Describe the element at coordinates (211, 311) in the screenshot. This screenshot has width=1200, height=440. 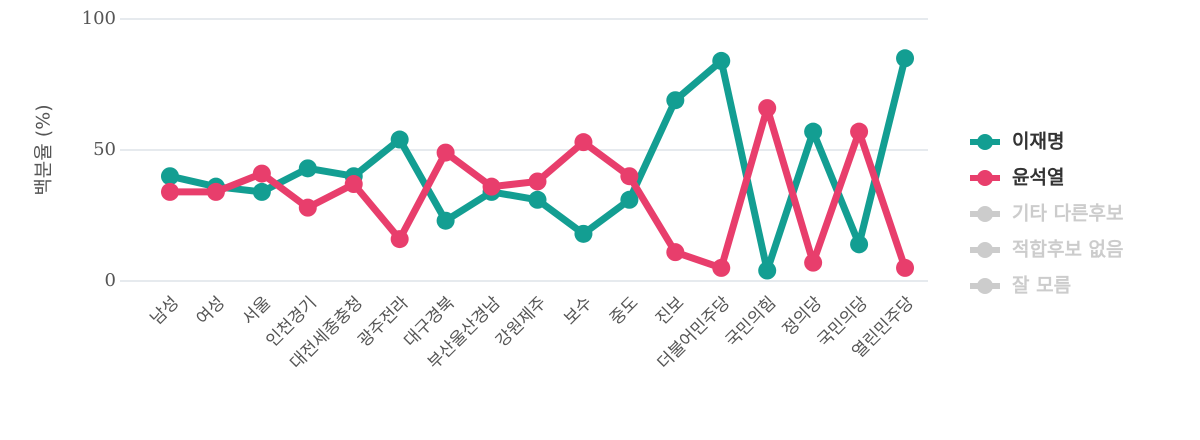
I see `x-tick-label: 여성` at that location.